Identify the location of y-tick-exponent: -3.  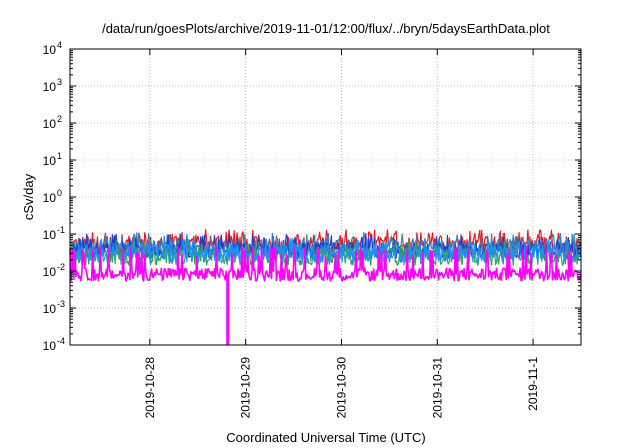
(61, 304).